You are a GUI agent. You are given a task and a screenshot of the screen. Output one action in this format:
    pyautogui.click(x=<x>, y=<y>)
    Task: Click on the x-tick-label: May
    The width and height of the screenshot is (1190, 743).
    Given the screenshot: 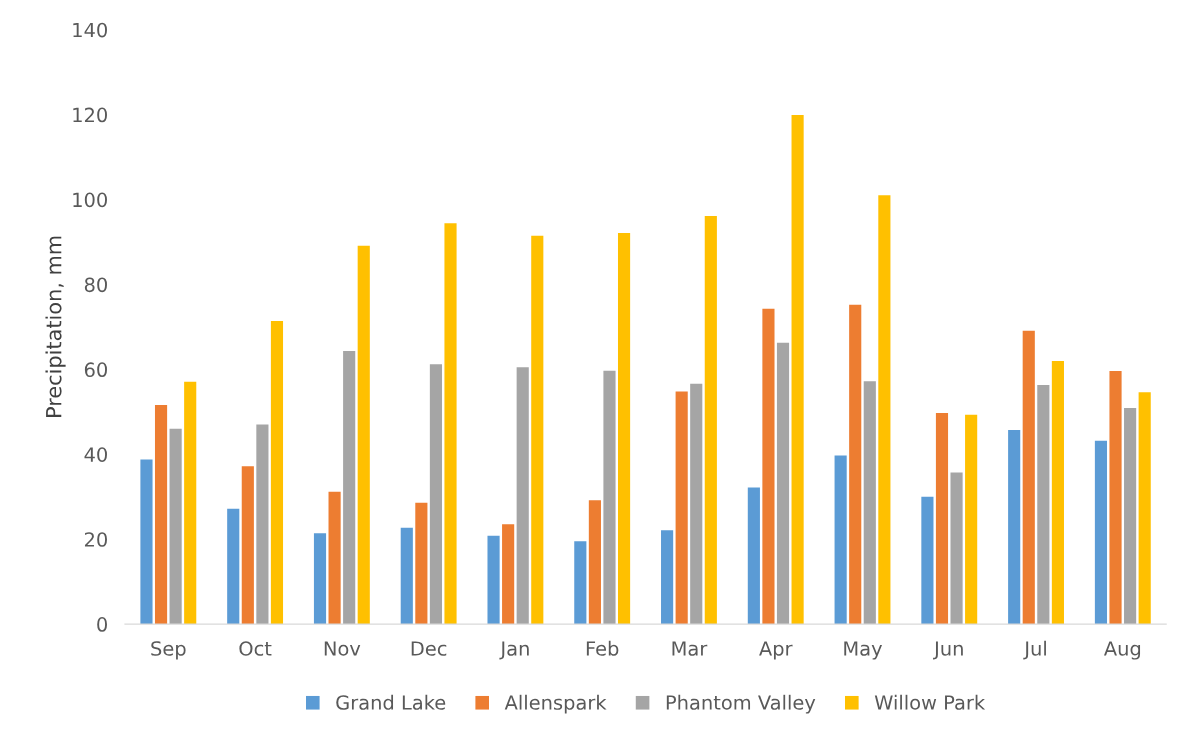 What is the action you would take?
    pyautogui.click(x=863, y=650)
    